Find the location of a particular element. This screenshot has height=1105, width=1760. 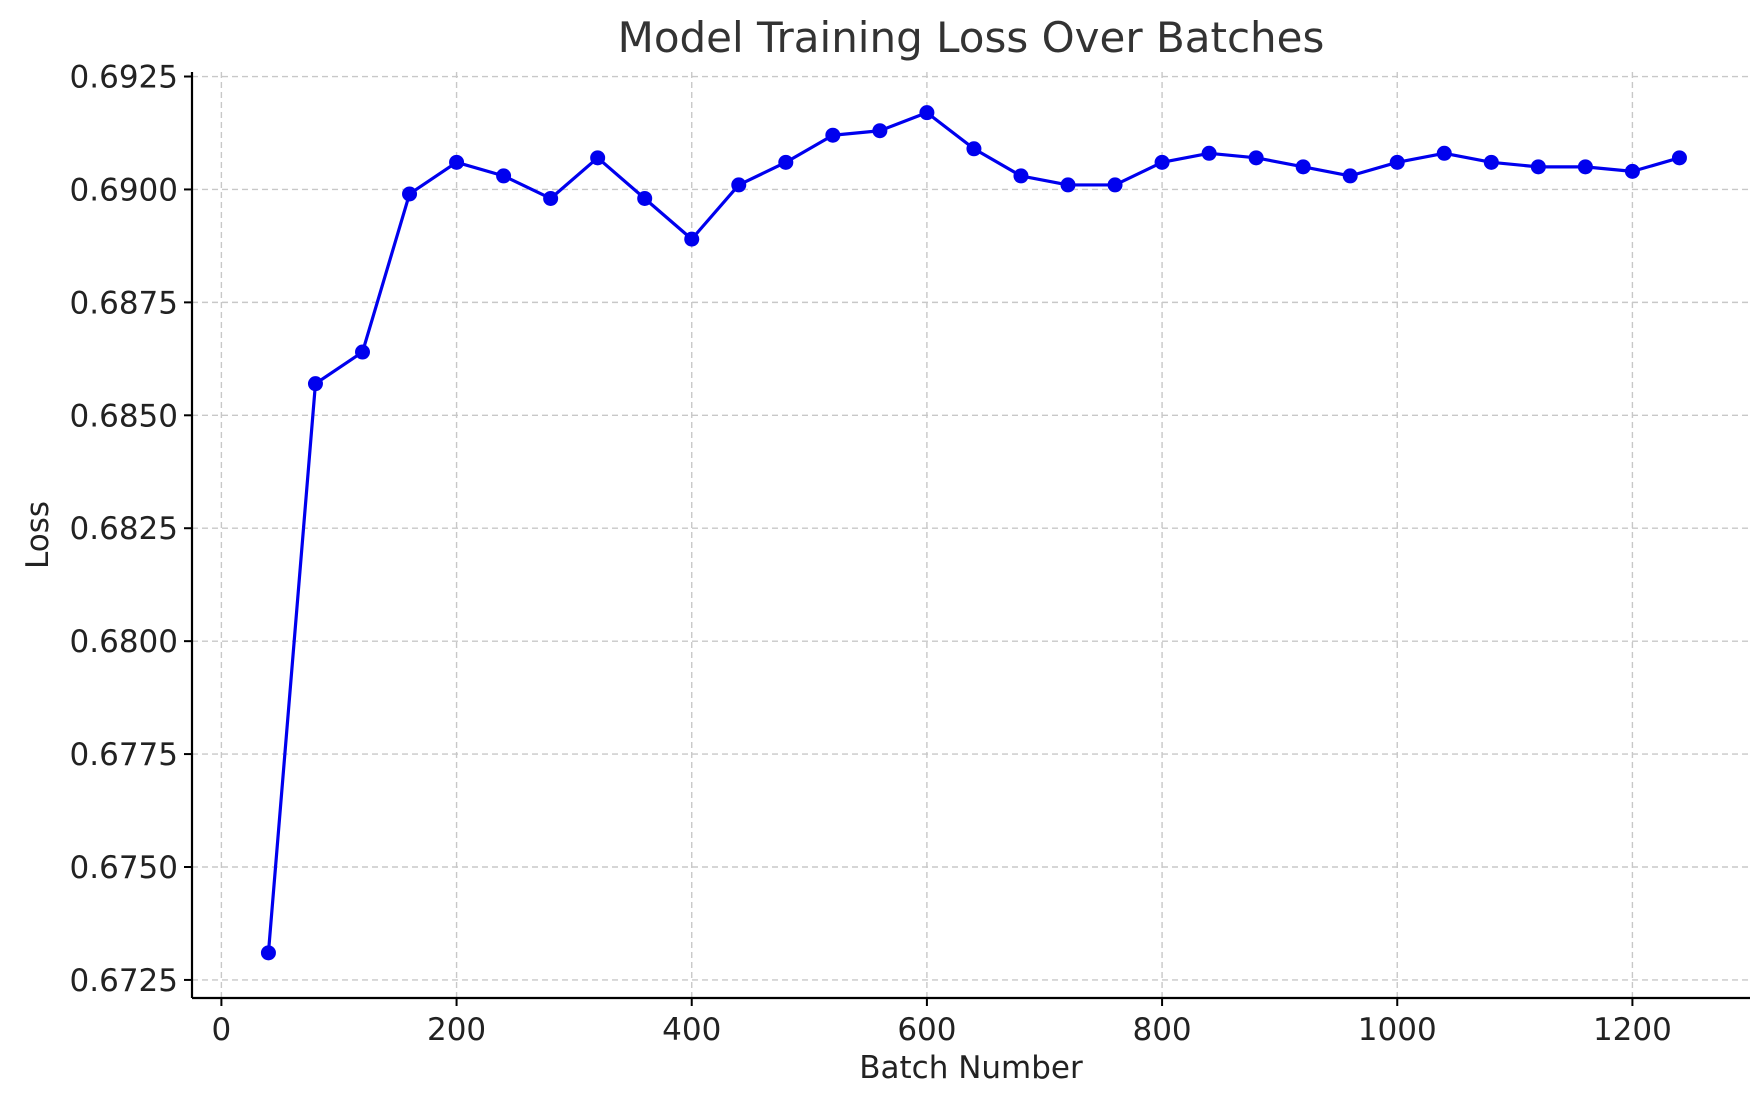

y-tick-label: 0.6925 is located at coordinates (124, 78).